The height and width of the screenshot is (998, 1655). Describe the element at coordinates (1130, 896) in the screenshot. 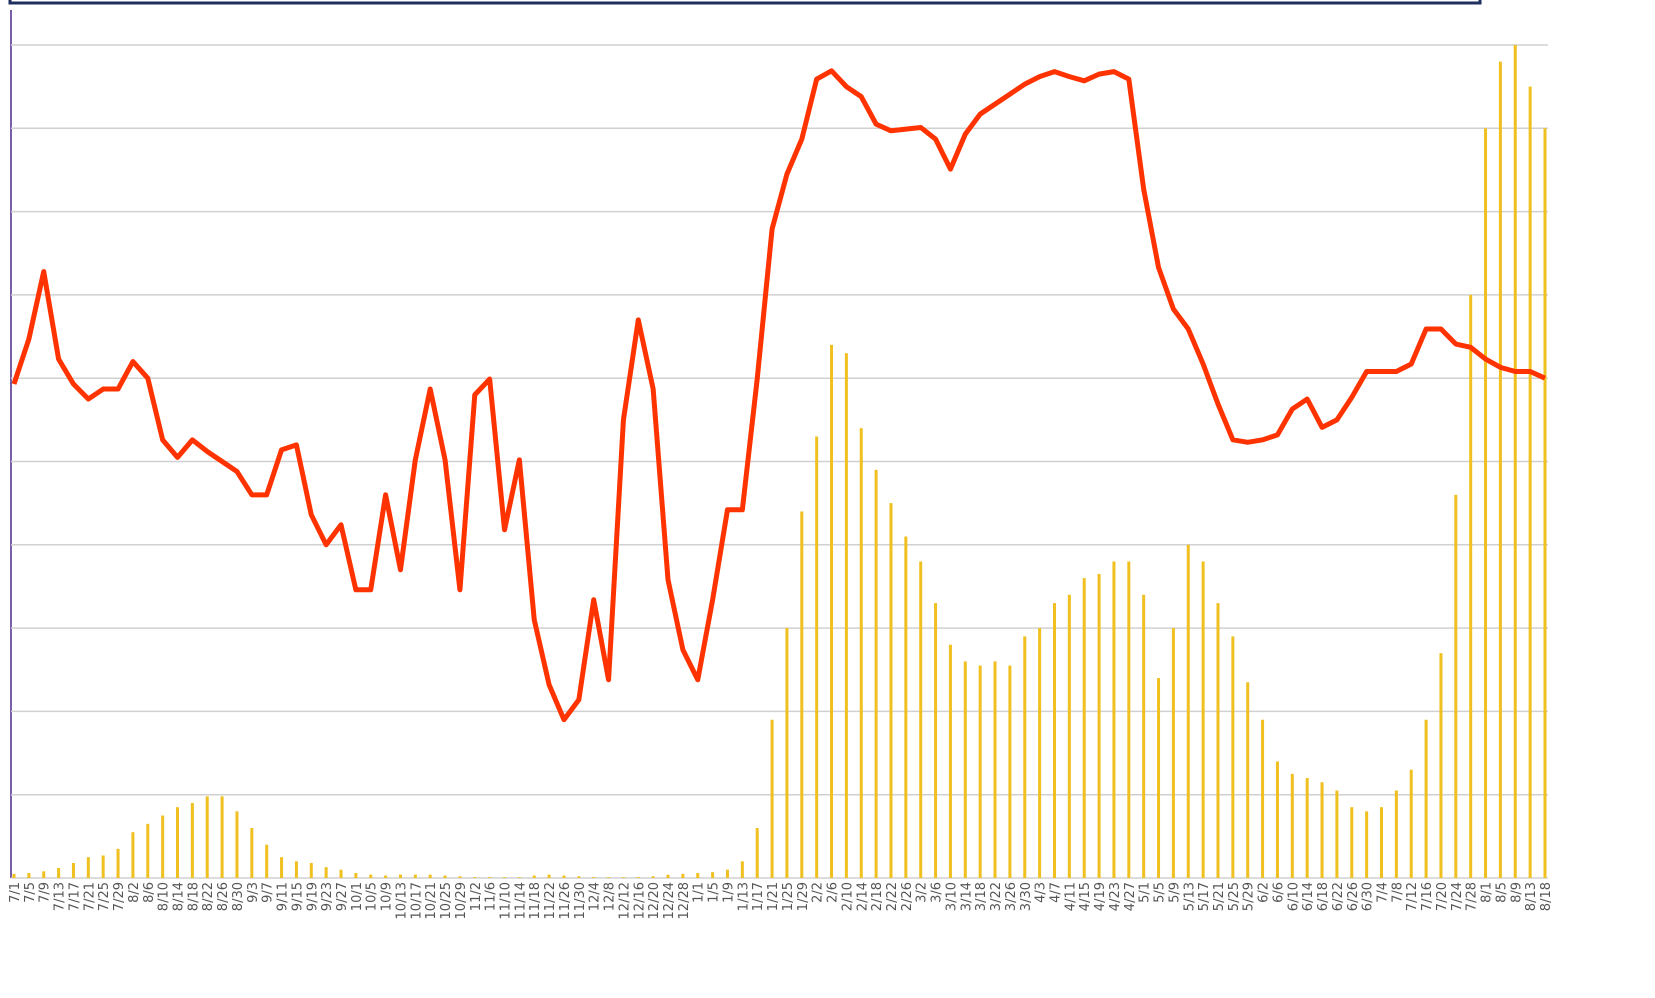

I see `x-tick-label: 4/27` at that location.